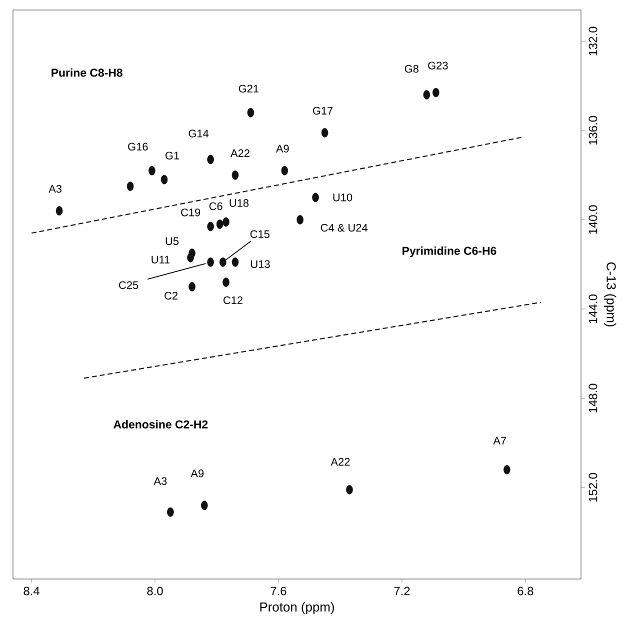  What do you see at coordinates (499, 440) in the screenshot?
I see `annotation: A7` at bounding box center [499, 440].